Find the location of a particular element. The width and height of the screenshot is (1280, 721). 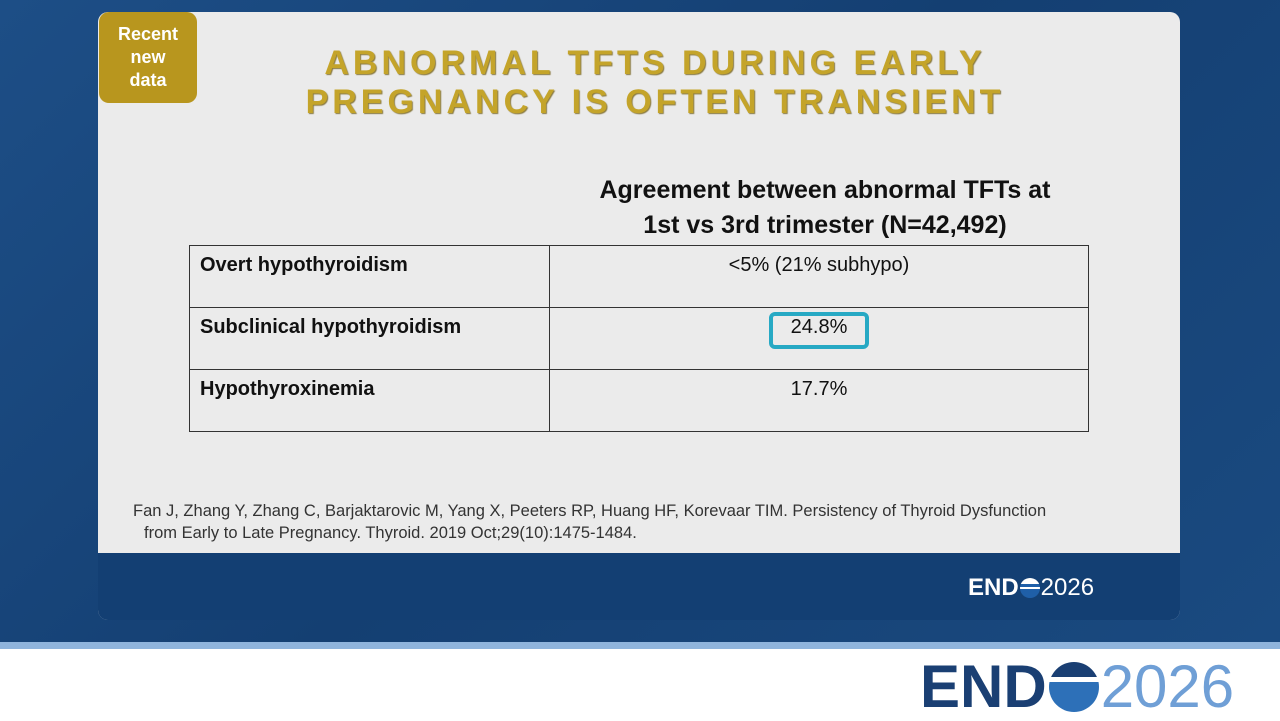

footer-logo: END 2026 is located at coordinates (1077, 686).